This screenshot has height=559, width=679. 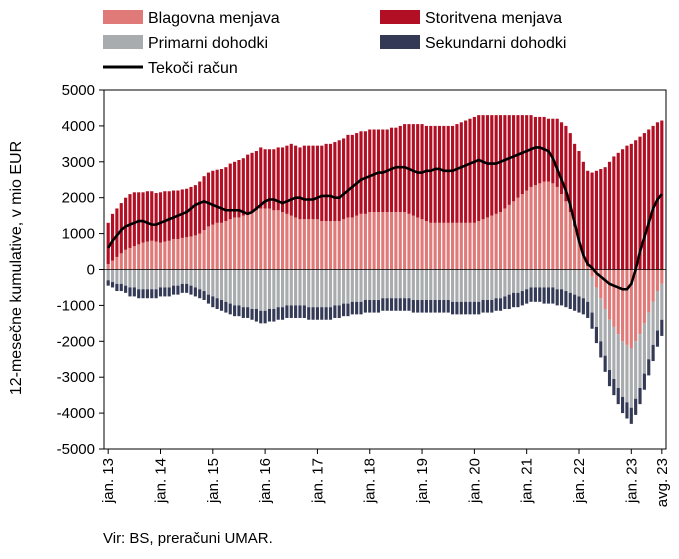 What do you see at coordinates (193, 68) in the screenshot?
I see `legend-label-4: Tekoči račun` at bounding box center [193, 68].